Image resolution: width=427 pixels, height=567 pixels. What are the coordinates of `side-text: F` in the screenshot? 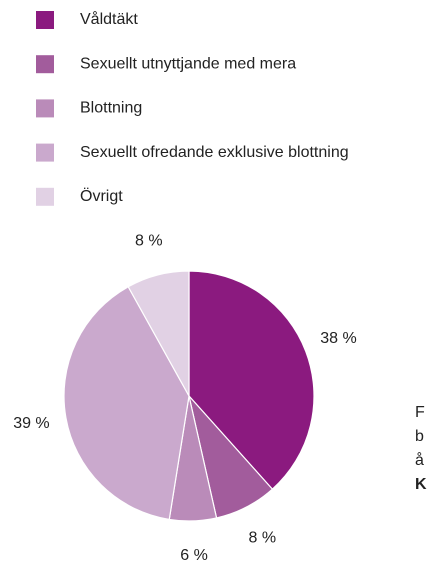 It's located at (420, 412).